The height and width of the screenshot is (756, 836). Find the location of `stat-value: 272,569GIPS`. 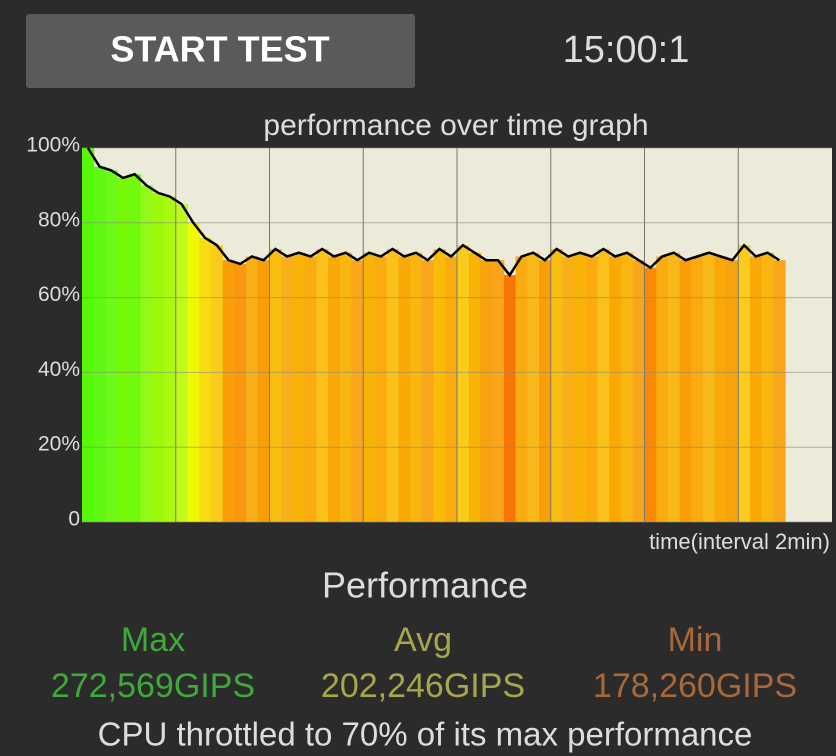

stat-value: 272,569GIPS is located at coordinates (153, 686).